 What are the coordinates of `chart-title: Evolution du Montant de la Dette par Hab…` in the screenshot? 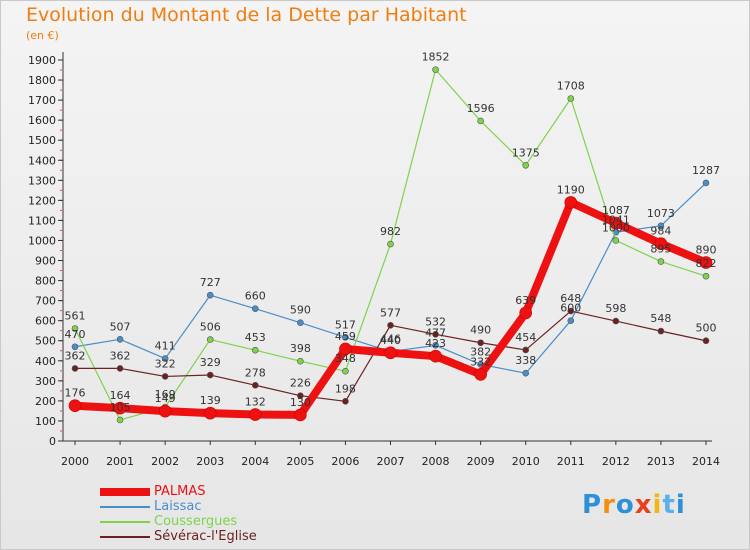 It's located at (246, 15).